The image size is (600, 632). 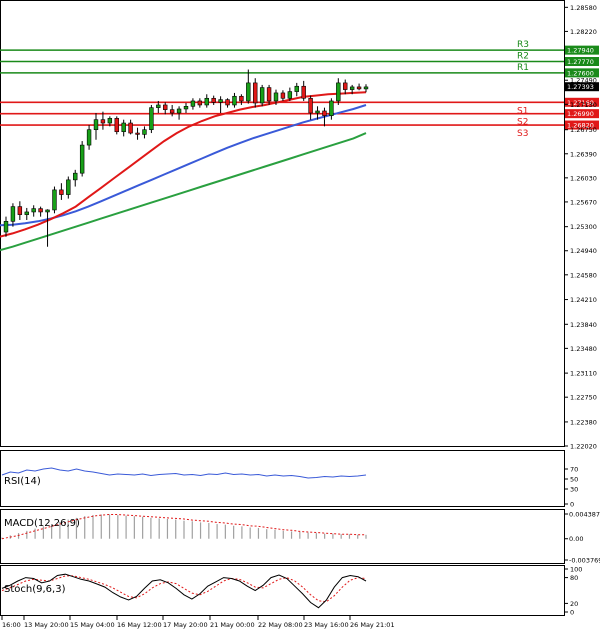 What do you see at coordinates (583, 349) in the screenshot?
I see `price-tick-label: 1.23480` at bounding box center [583, 349].